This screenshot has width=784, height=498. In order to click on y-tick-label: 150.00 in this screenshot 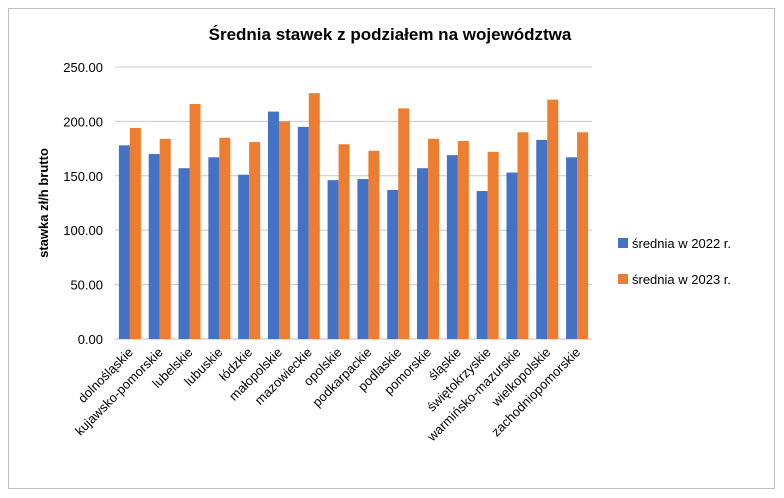, I will do `click(83, 176)`.